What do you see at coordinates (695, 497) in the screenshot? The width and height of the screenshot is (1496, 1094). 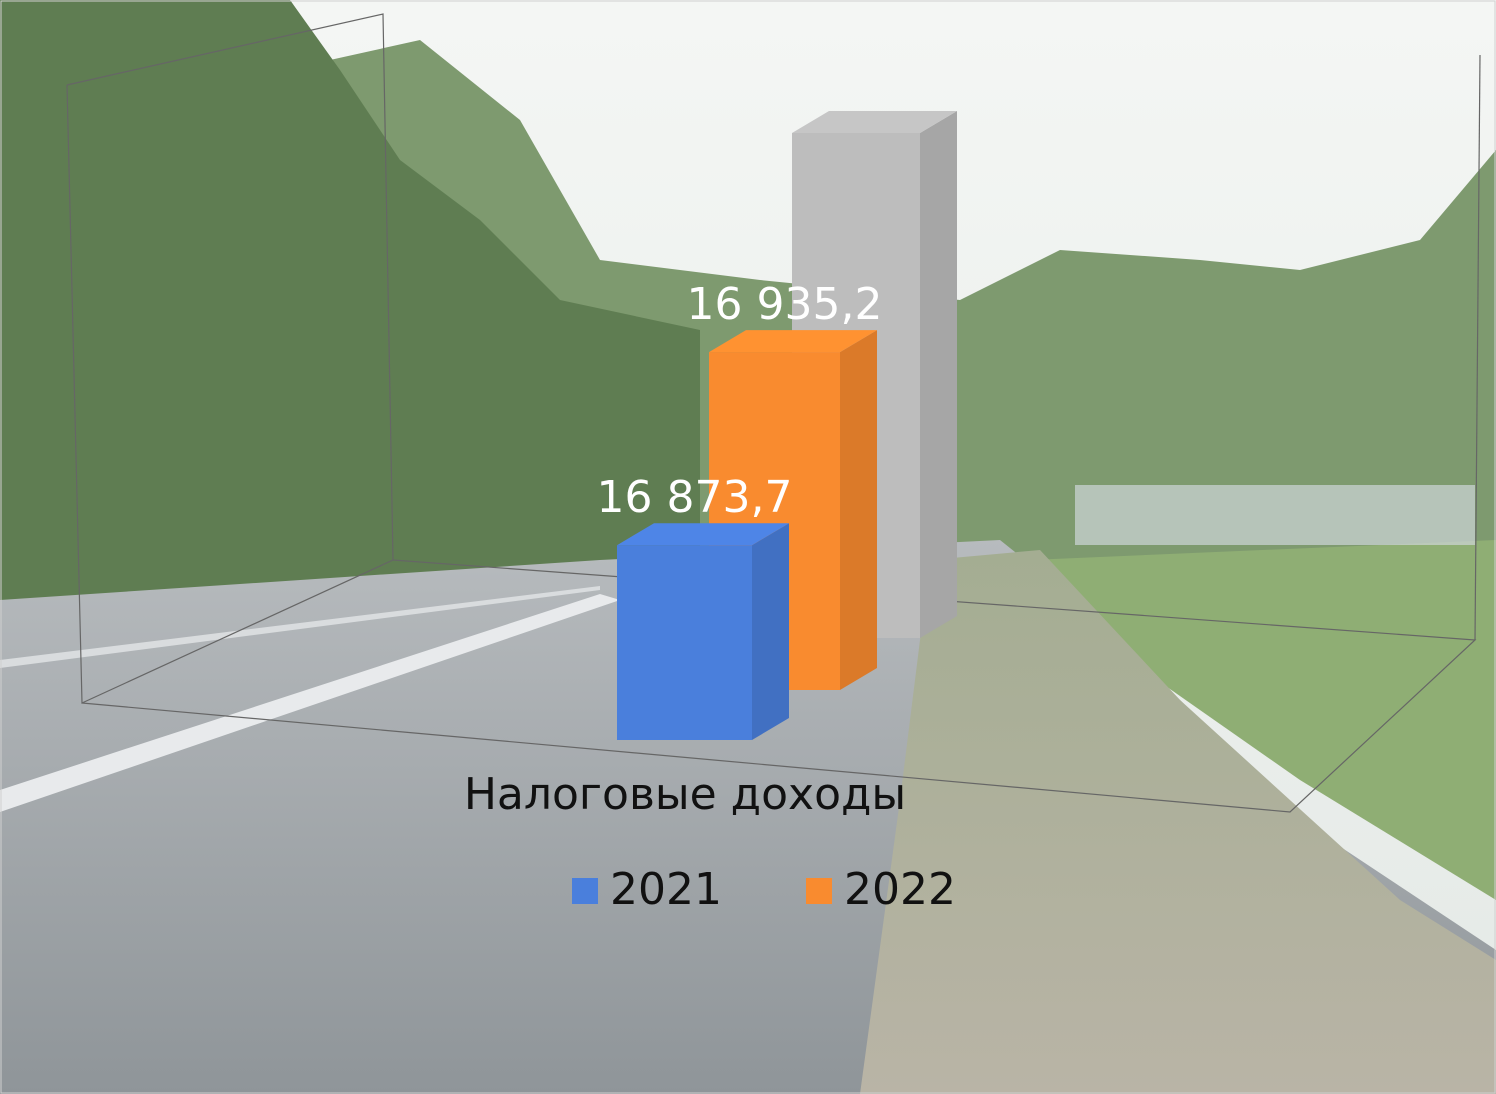 I see `data-label: 16 873,7` at bounding box center [695, 497].